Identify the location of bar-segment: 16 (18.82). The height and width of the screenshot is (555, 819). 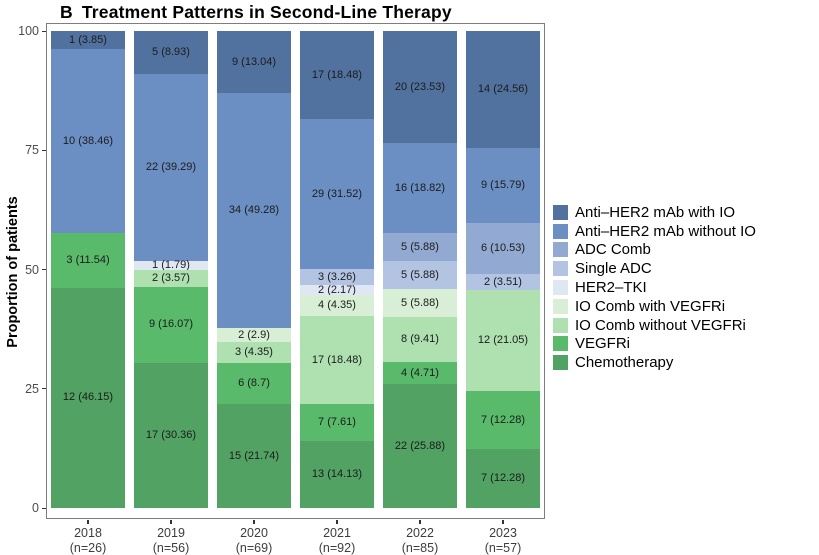
(420, 188).